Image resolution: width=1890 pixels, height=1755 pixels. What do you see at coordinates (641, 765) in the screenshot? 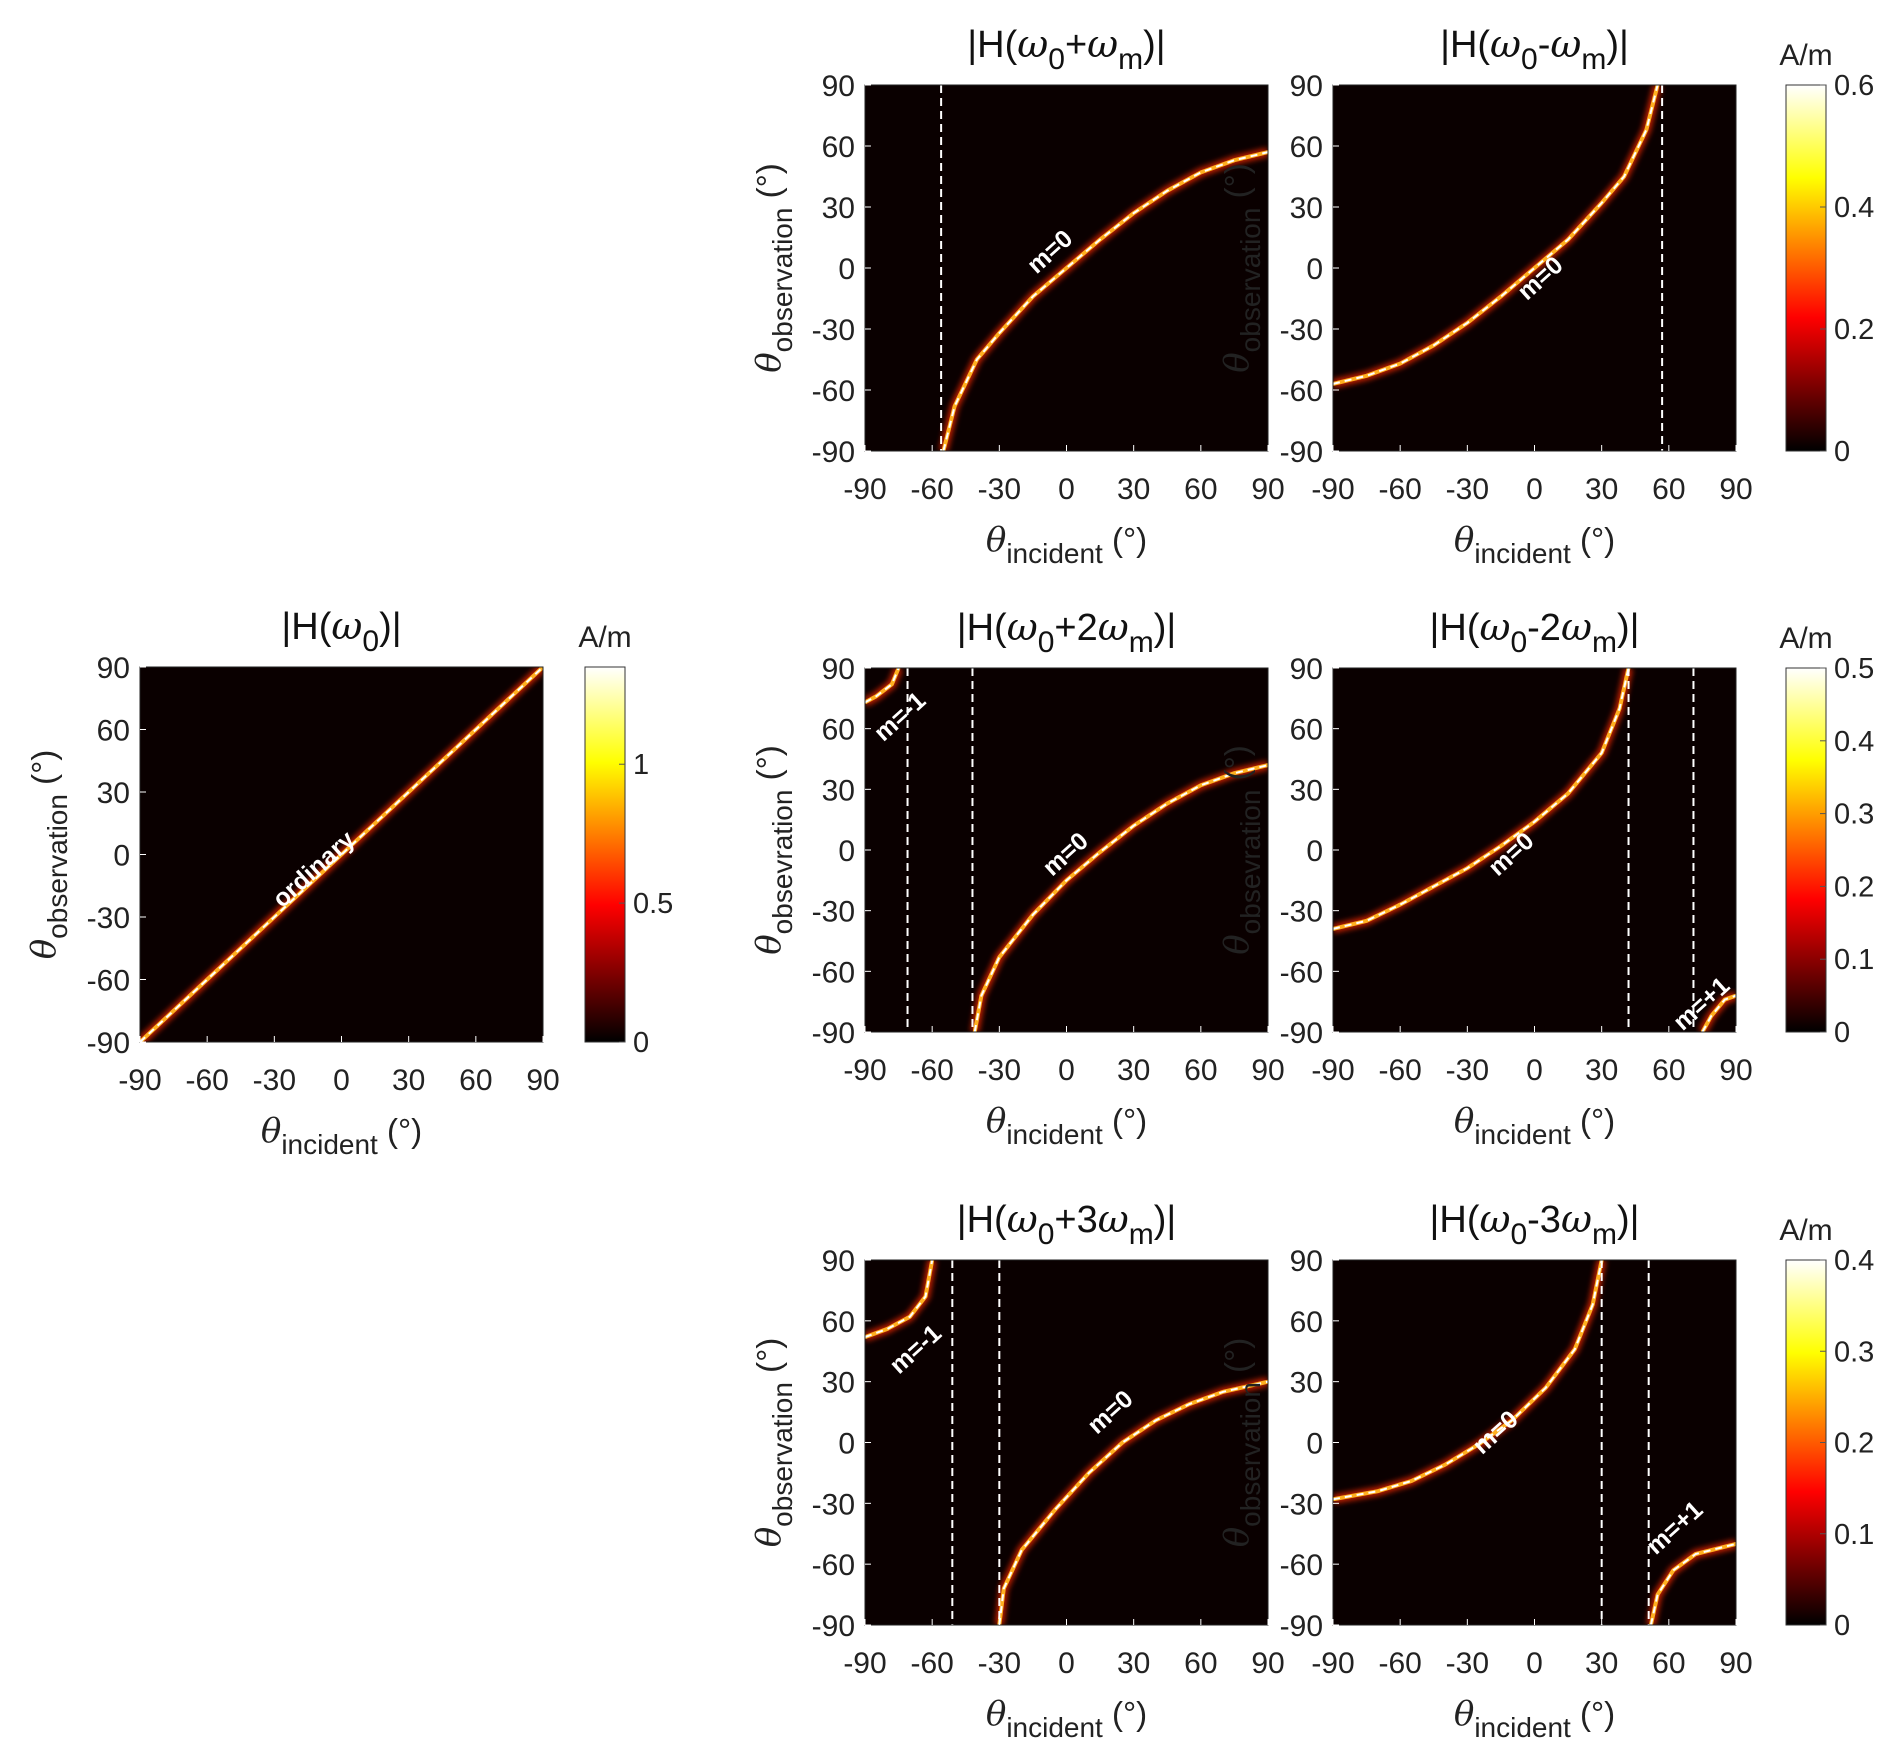
I see `colorbar-tick-label: 1` at bounding box center [641, 765].